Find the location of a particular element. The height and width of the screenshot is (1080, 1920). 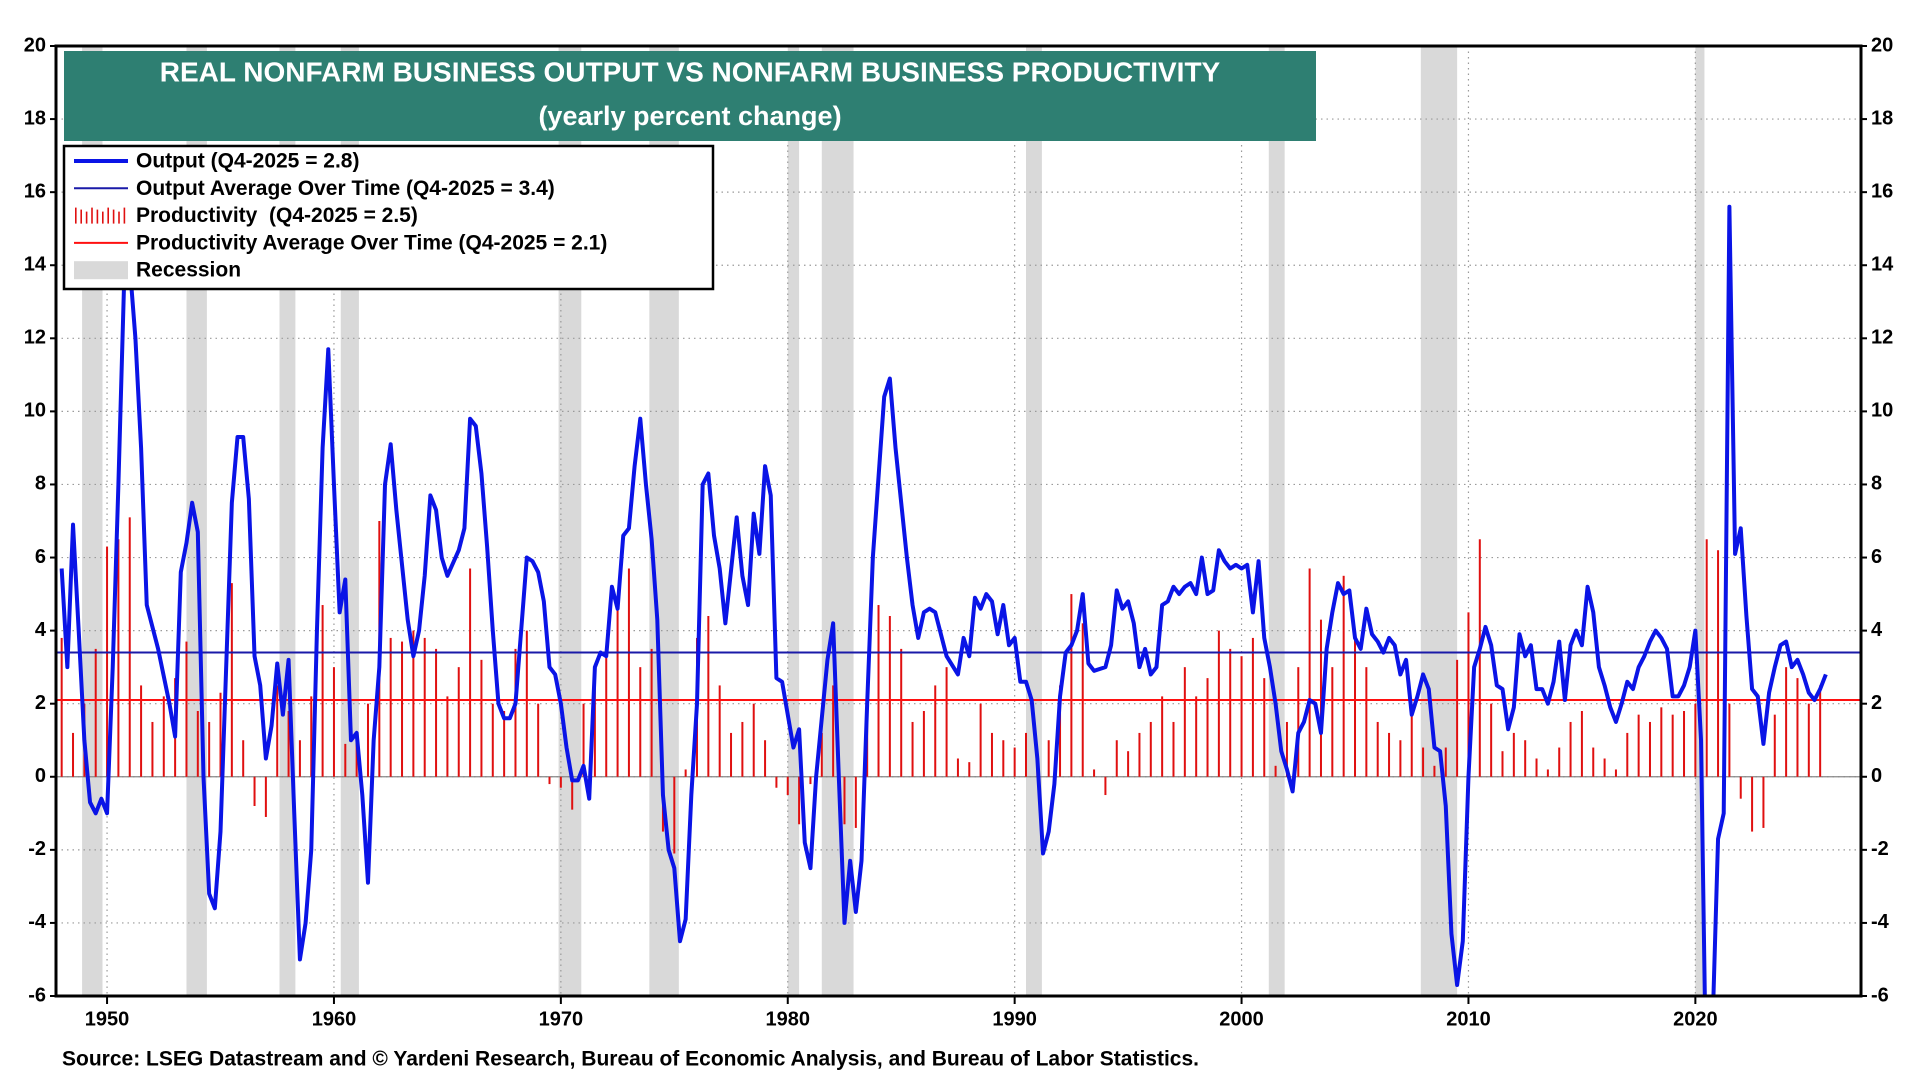

y-tick-label: -6 is located at coordinates (37, 995).